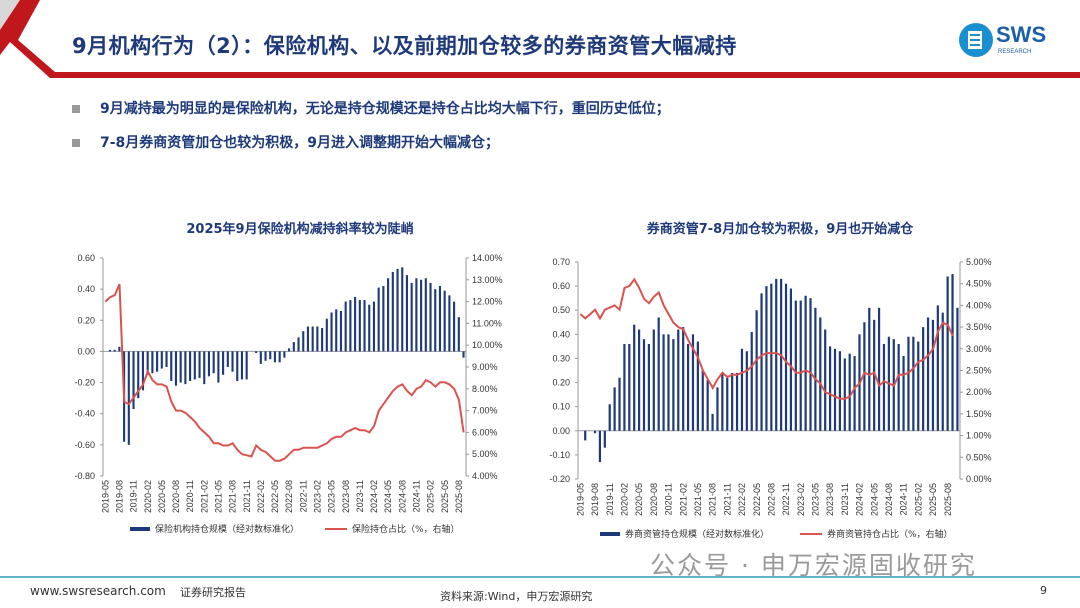 The image size is (1080, 608). I want to click on x-tick-label: 2025-08, so click(459, 496).